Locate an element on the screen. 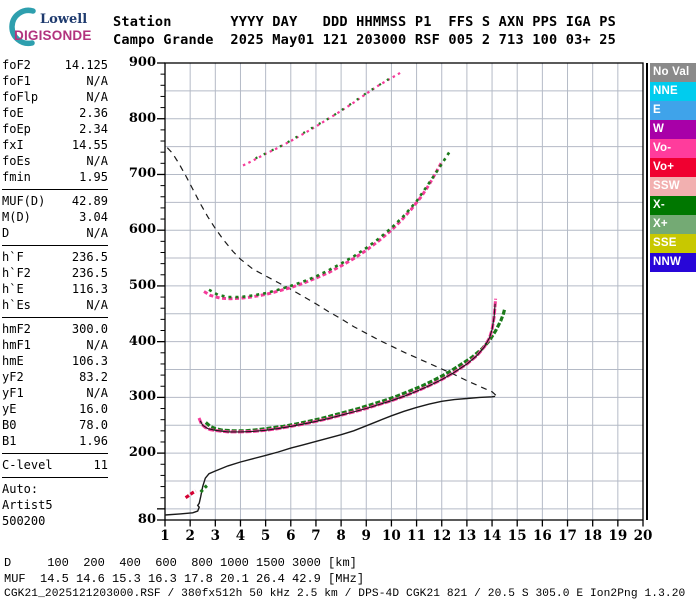 The image size is (700, 601). param-row: M(D) 3.04 is located at coordinates (55, 217).